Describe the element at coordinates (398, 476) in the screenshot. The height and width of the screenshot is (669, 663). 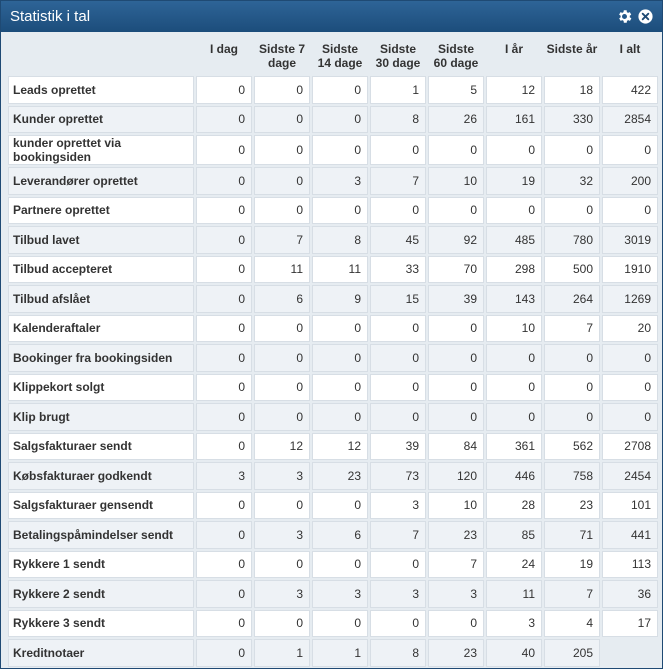
I see `value-cell: 73` at that location.